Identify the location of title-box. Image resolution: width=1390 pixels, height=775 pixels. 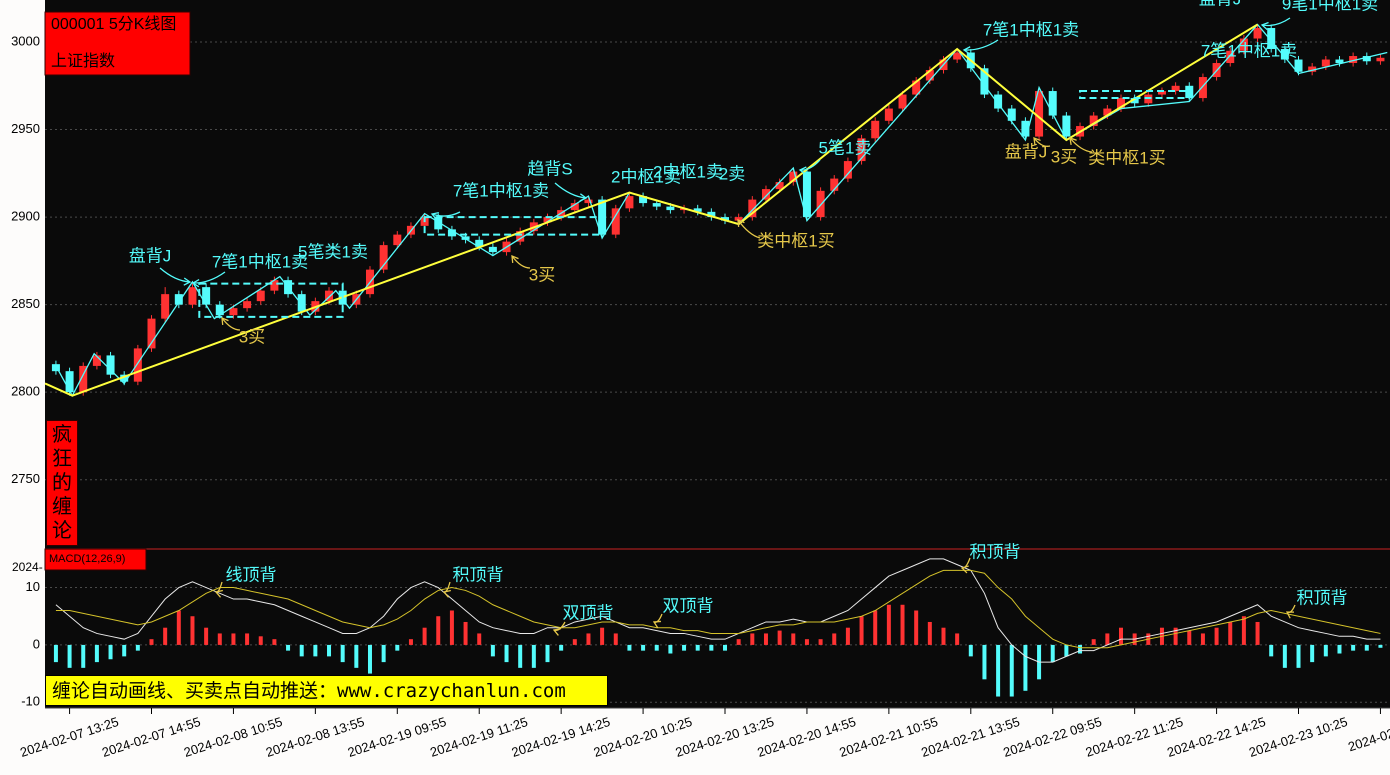
(117, 43).